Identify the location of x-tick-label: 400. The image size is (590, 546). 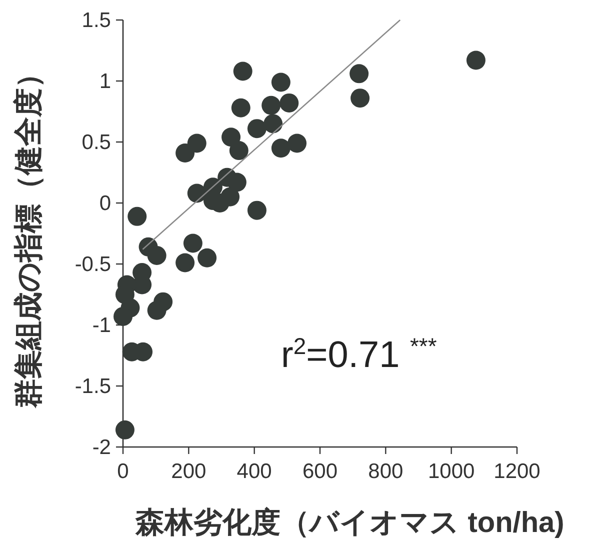
(254, 471).